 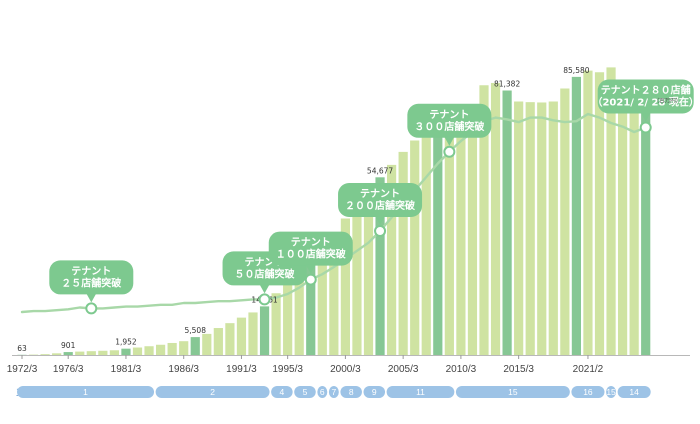 What do you see at coordinates (311, 254) in the screenshot?
I see `callout-text: １００店舗突破` at bounding box center [311, 254].